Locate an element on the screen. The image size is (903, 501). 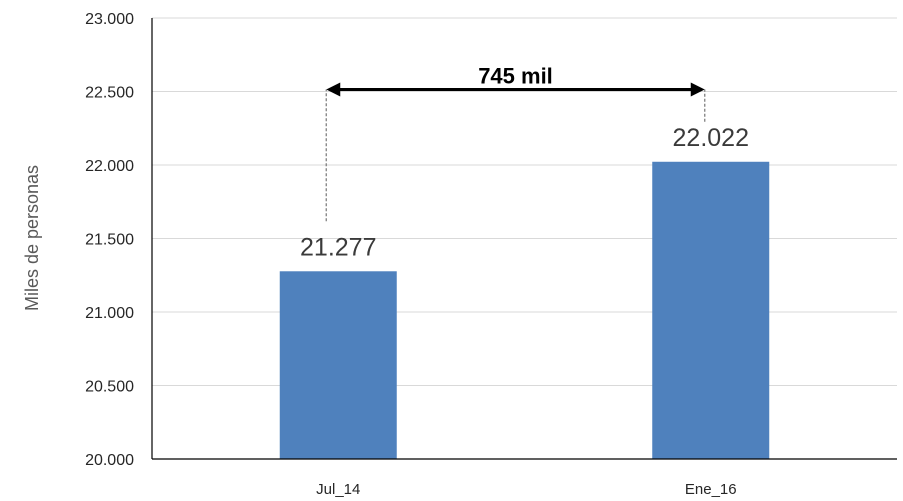
y-tick-label: 22.500 is located at coordinates (109, 93).